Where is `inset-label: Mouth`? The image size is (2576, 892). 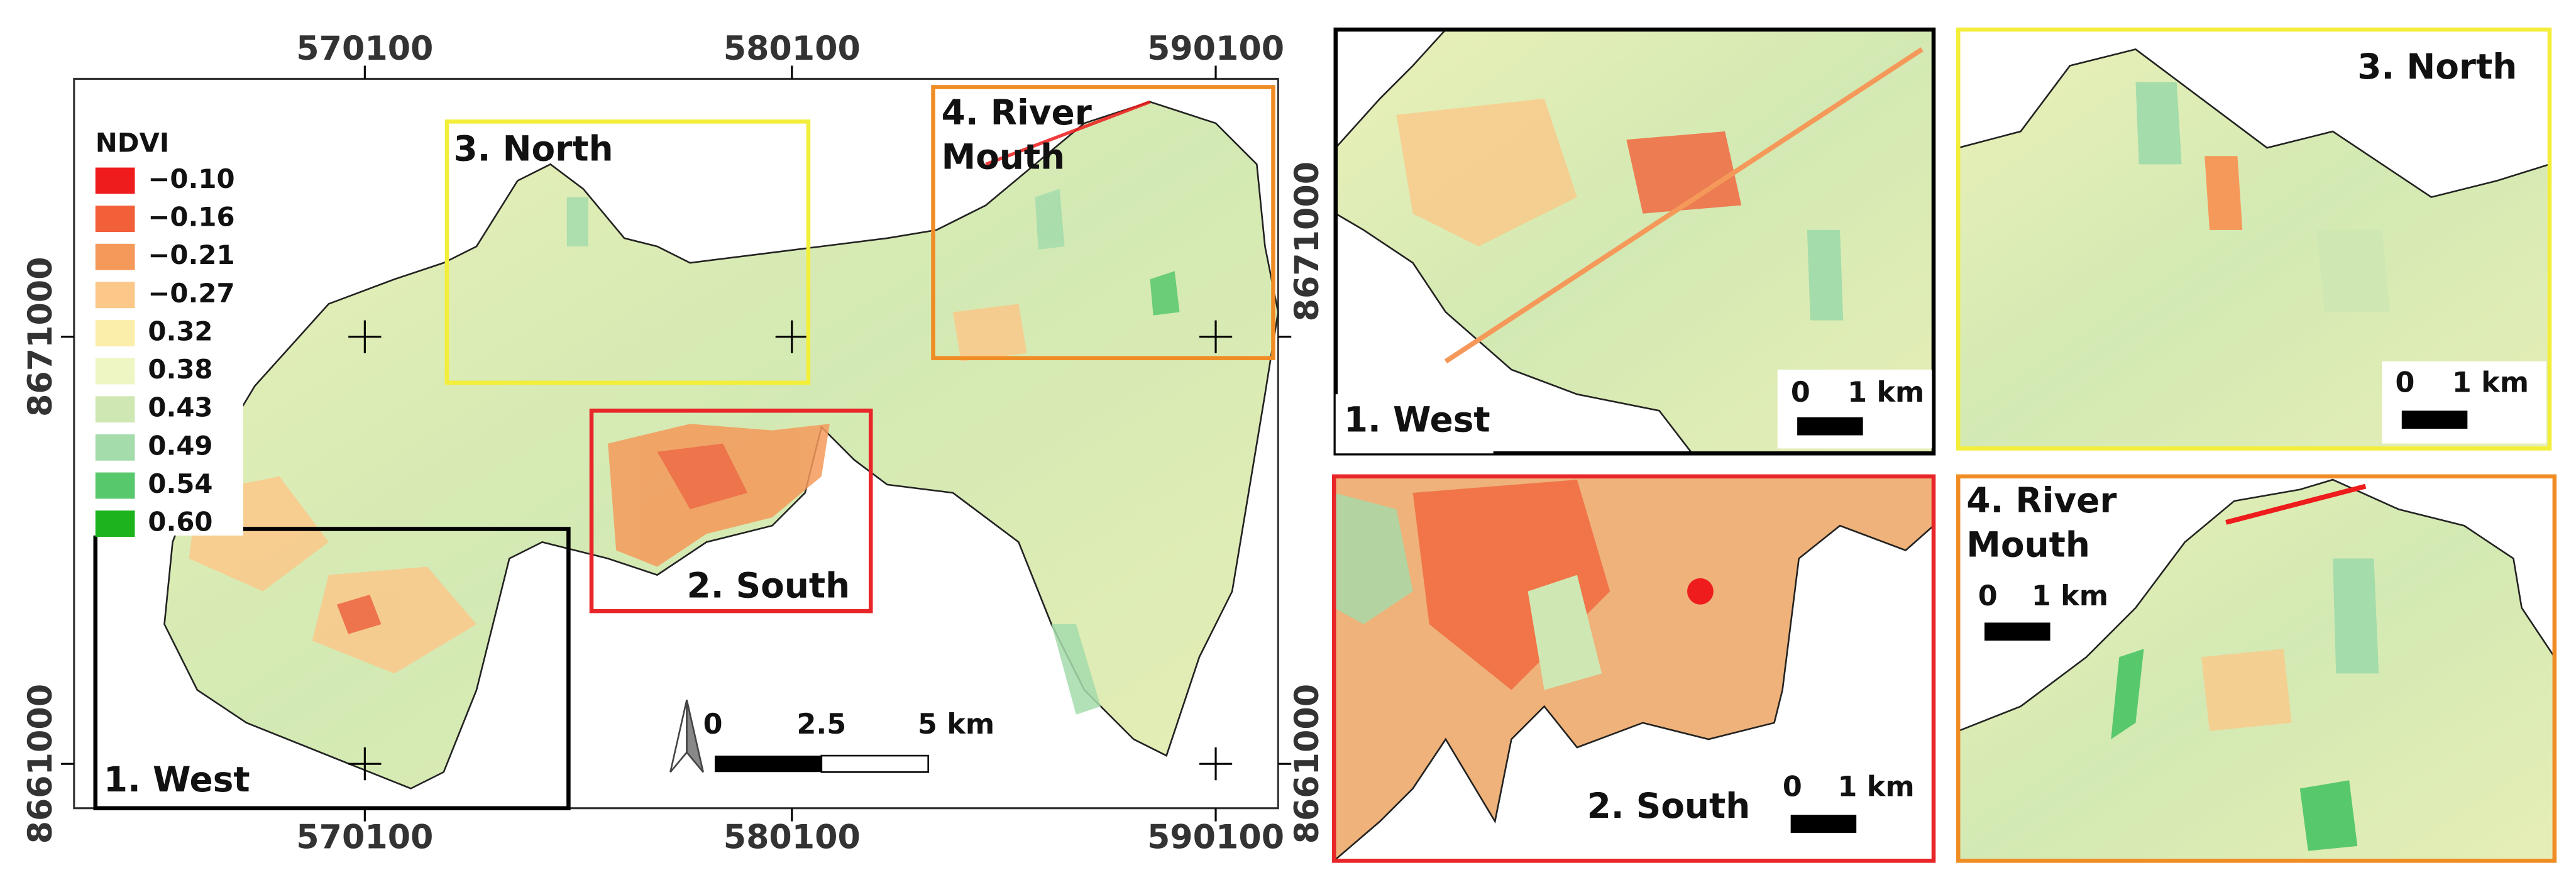 inset-label: Mouth is located at coordinates (2028, 544).